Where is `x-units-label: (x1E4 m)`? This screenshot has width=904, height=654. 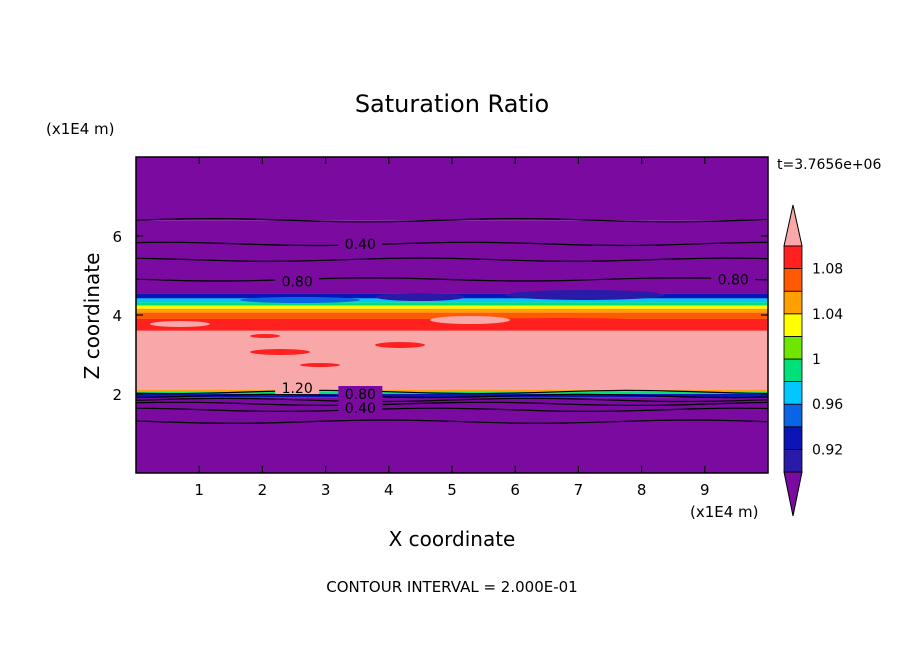
x-units-label: (x1E4 m) is located at coordinates (724, 512).